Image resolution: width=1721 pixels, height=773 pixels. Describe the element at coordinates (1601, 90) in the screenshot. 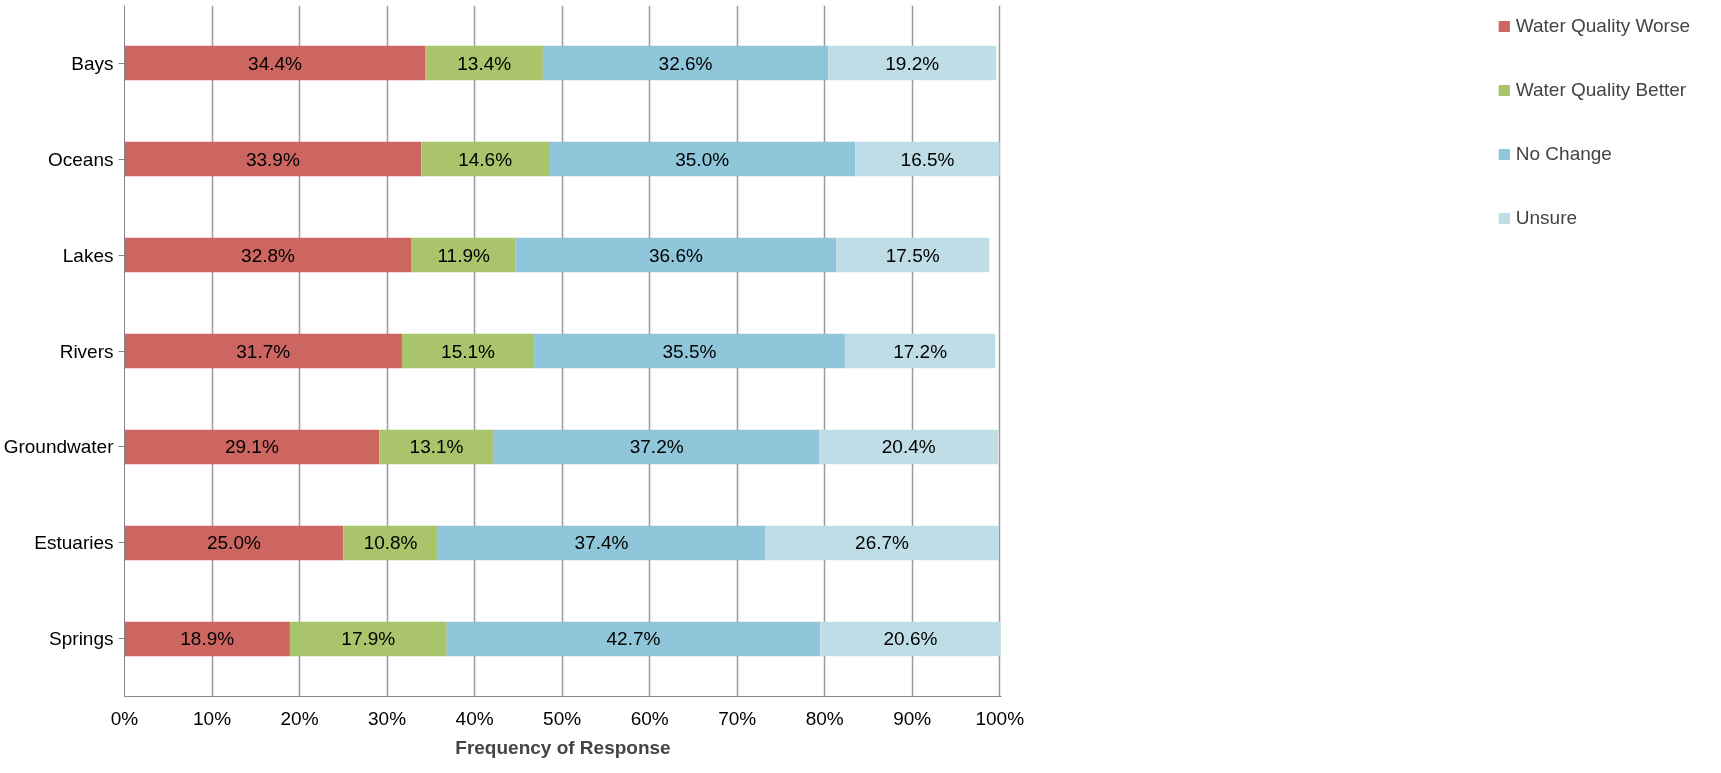

I see `legend-label: Water Quality Better` at that location.